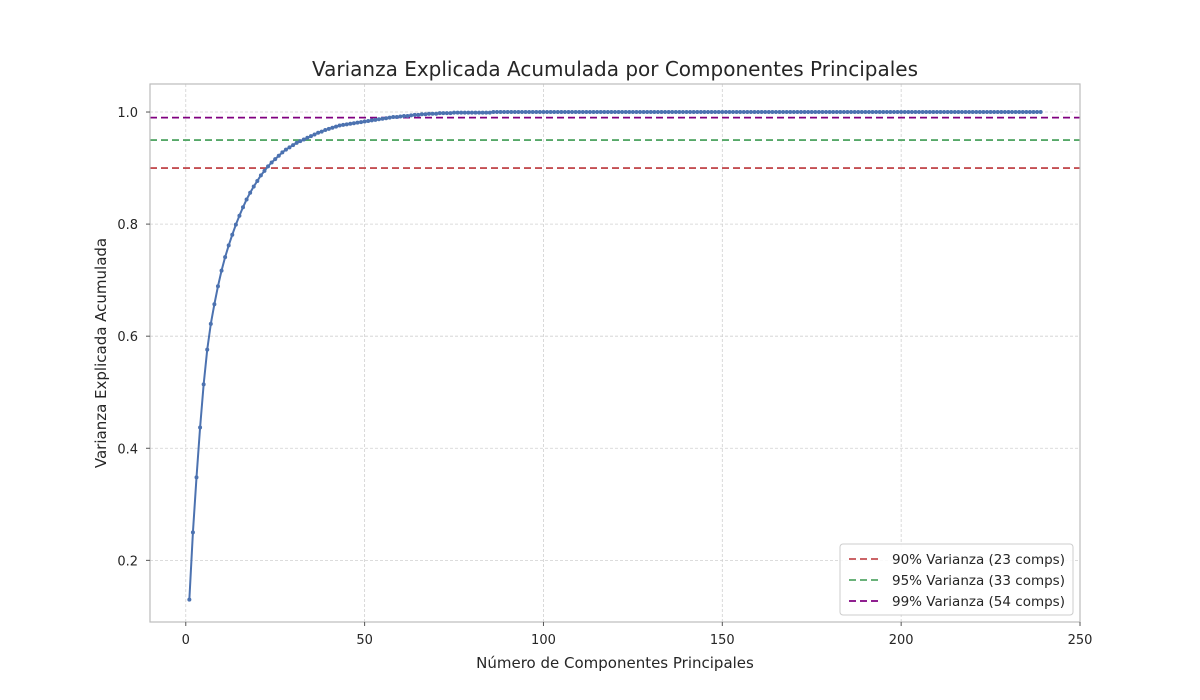  Describe the element at coordinates (901, 640) in the screenshot. I see `x-tick-label: 200` at that location.